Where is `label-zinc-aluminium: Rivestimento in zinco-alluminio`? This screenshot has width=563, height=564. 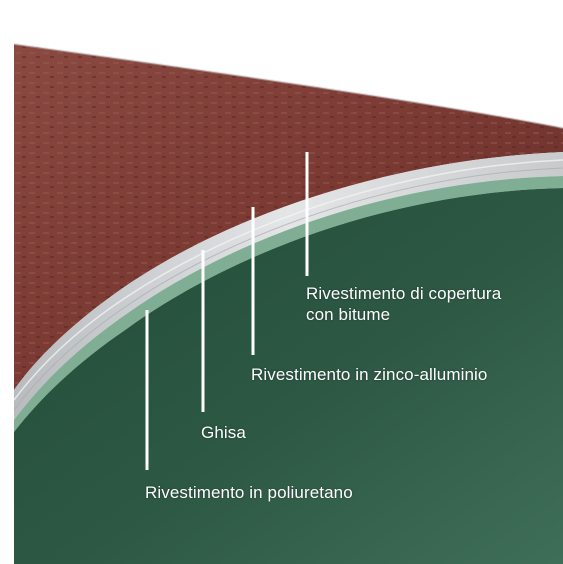
label-zinc-aluminium: Rivestimento in zinco-alluminio is located at coordinates (369, 374).